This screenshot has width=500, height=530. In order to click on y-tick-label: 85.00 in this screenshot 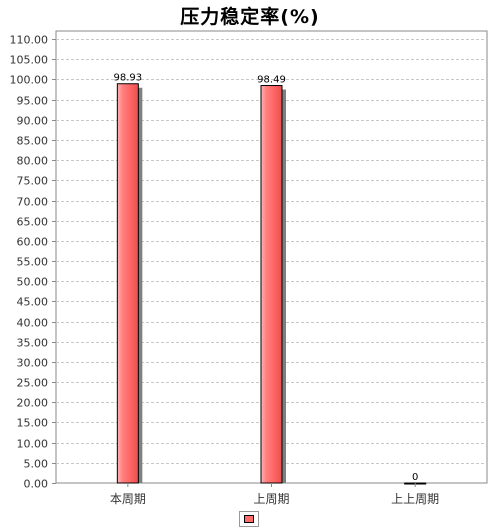, I will do `click(33, 141)`.